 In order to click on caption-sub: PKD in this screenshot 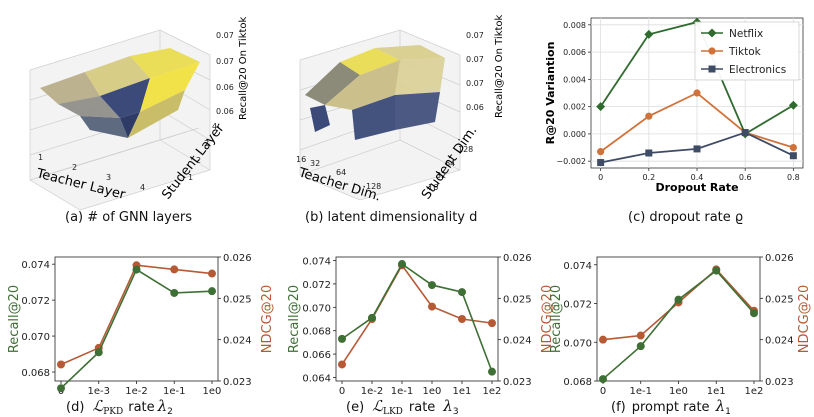, I will do `click(113, 412)`.